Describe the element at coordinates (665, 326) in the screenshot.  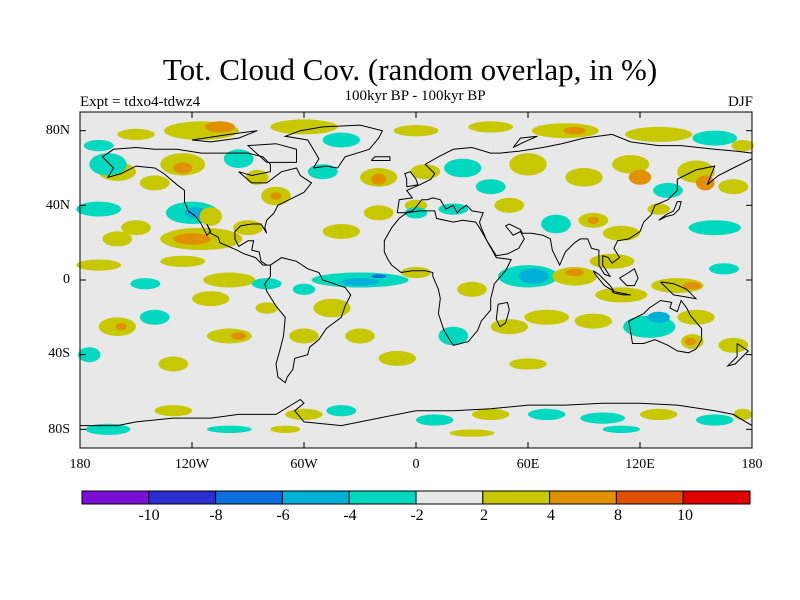
I see `coastline-australia` at that location.